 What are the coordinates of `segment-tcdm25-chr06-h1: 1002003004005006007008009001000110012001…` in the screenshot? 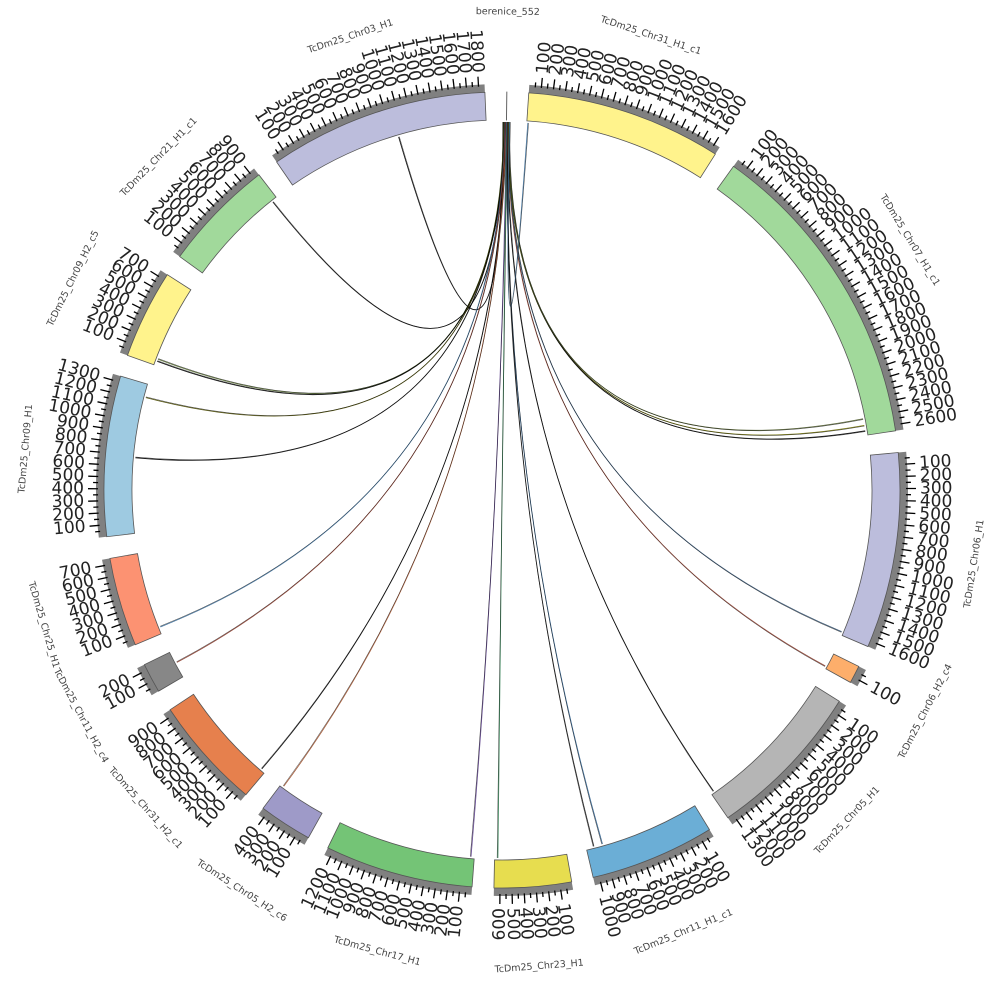 It's located at (898, 562).